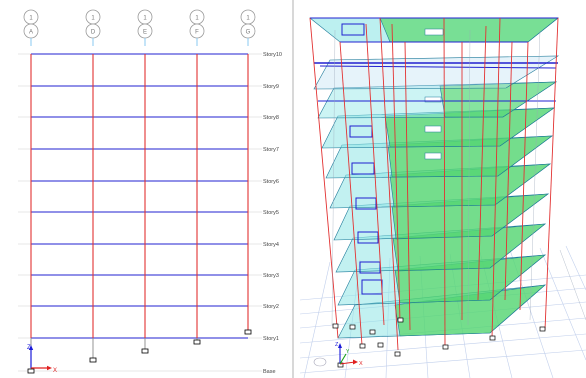  What do you see at coordinates (248, 27) in the screenshot?
I see `grid-bubble-g: 1 G` at bounding box center [248, 27].